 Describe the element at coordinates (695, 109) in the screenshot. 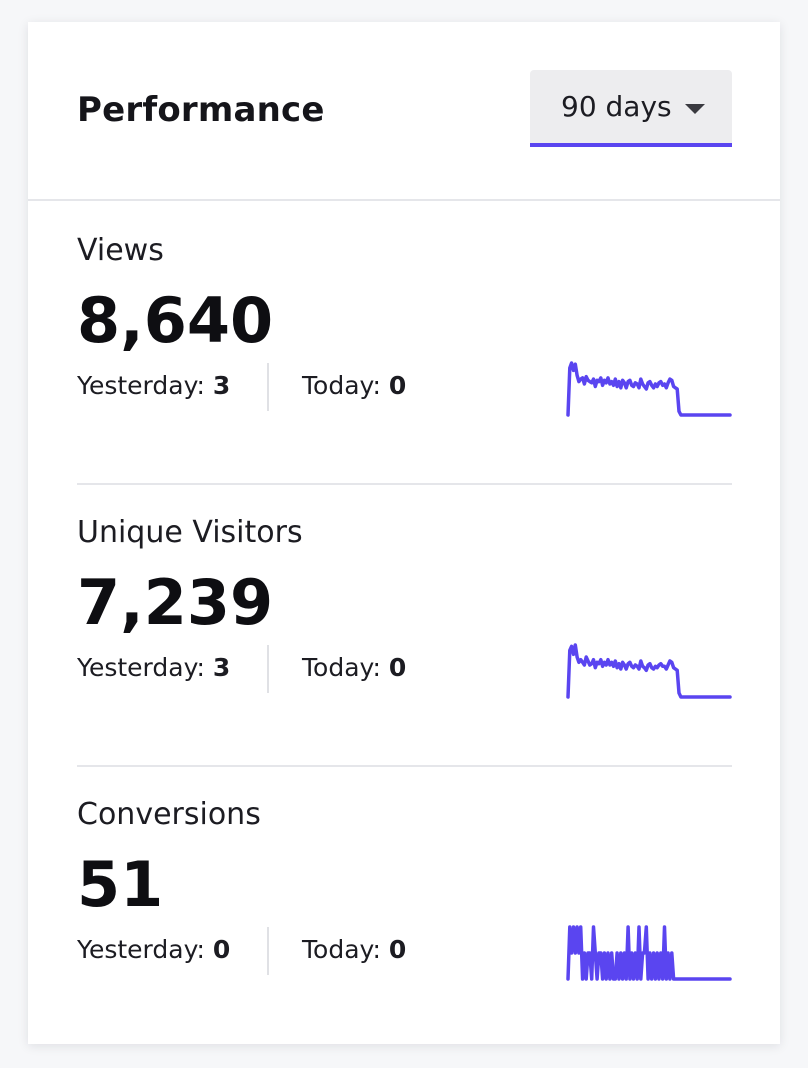

I see `caret-down-icon` at that location.